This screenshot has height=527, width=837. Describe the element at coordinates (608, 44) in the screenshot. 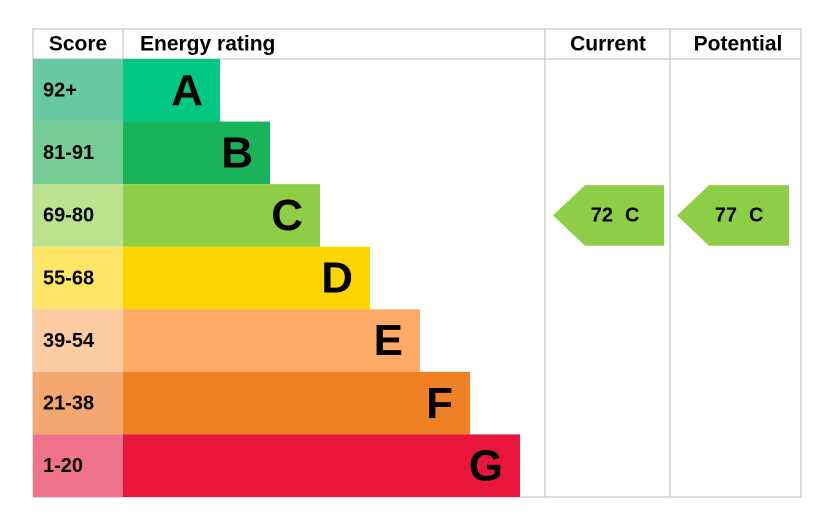

I see `header-current: Current` at that location.